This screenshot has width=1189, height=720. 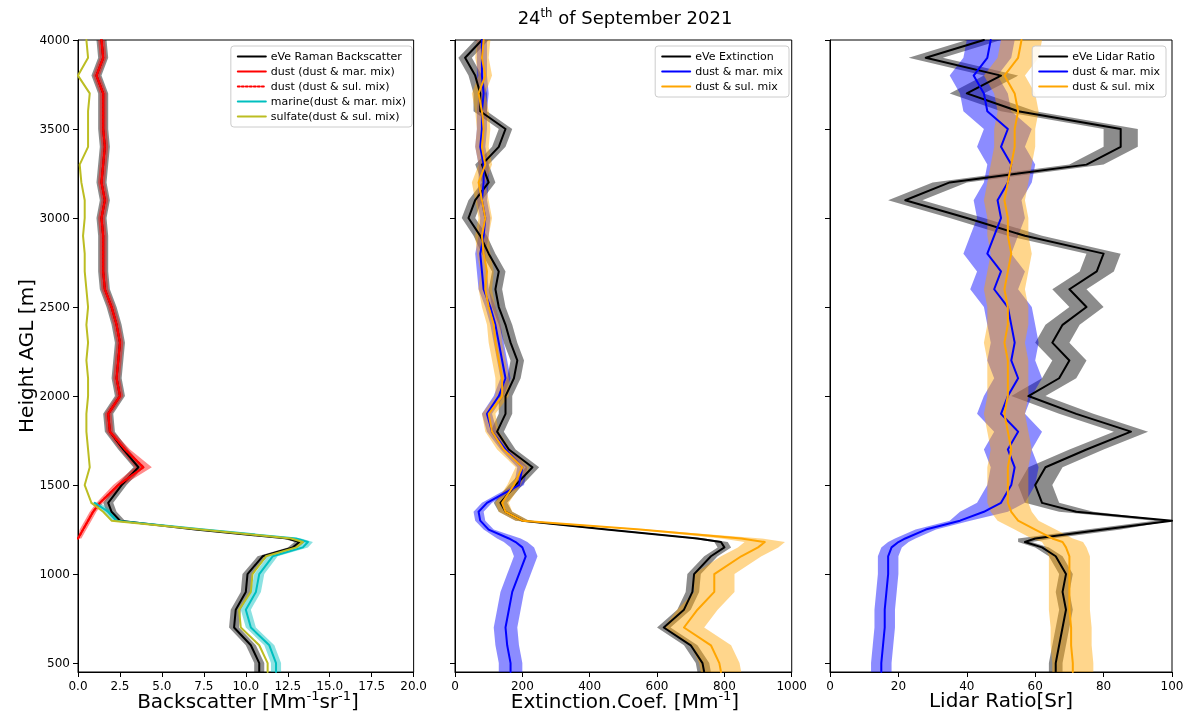 What do you see at coordinates (54, 396) in the screenshot?
I see `y-tick-label: 2000` at bounding box center [54, 396].